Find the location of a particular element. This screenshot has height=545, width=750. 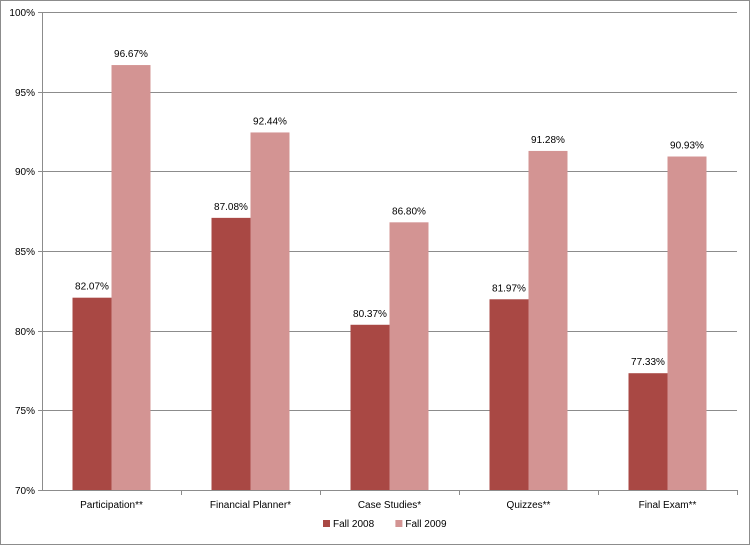

y-tick-label: 70% is located at coordinates (25, 491).